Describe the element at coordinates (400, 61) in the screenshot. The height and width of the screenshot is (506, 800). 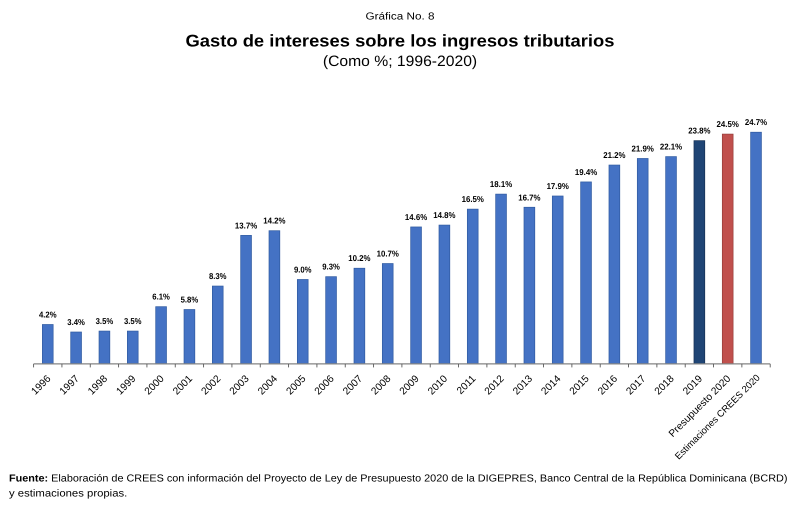
I see `svg-text: (Como %; 1996-2020)` at that location.